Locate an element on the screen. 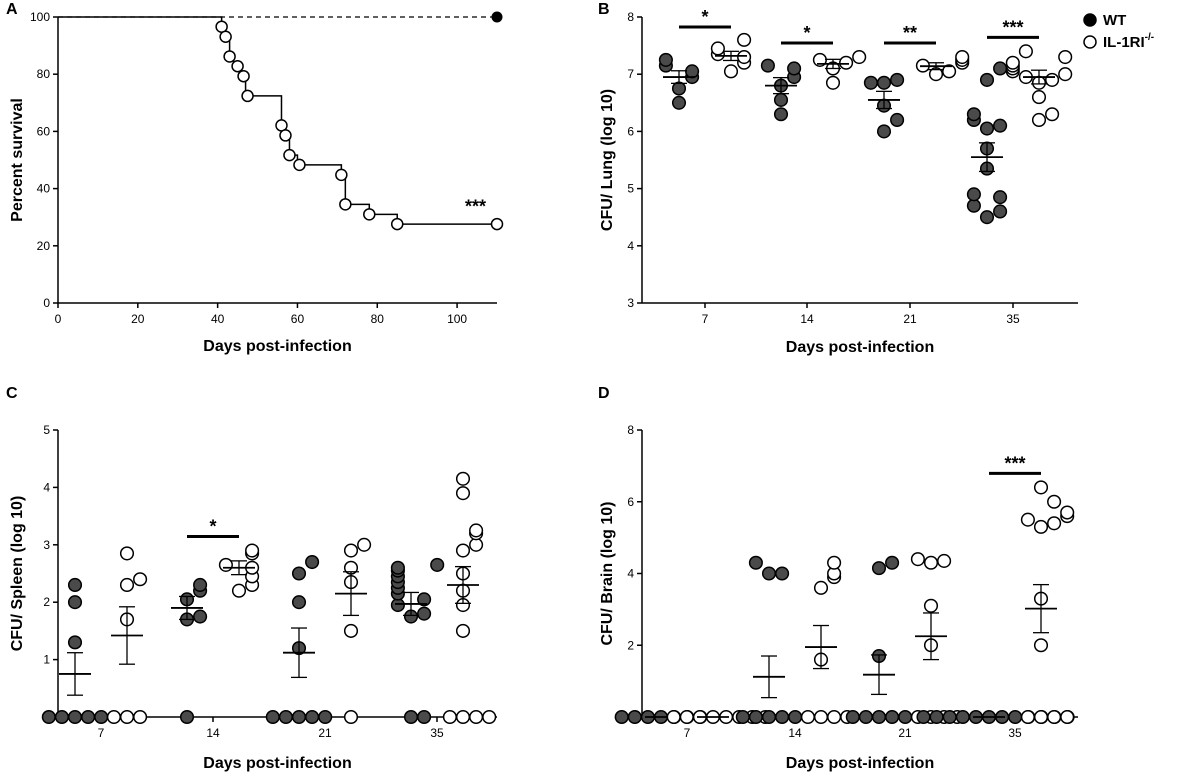 The image size is (1196, 780). y-tick-label: 4 is located at coordinates (630, 246).